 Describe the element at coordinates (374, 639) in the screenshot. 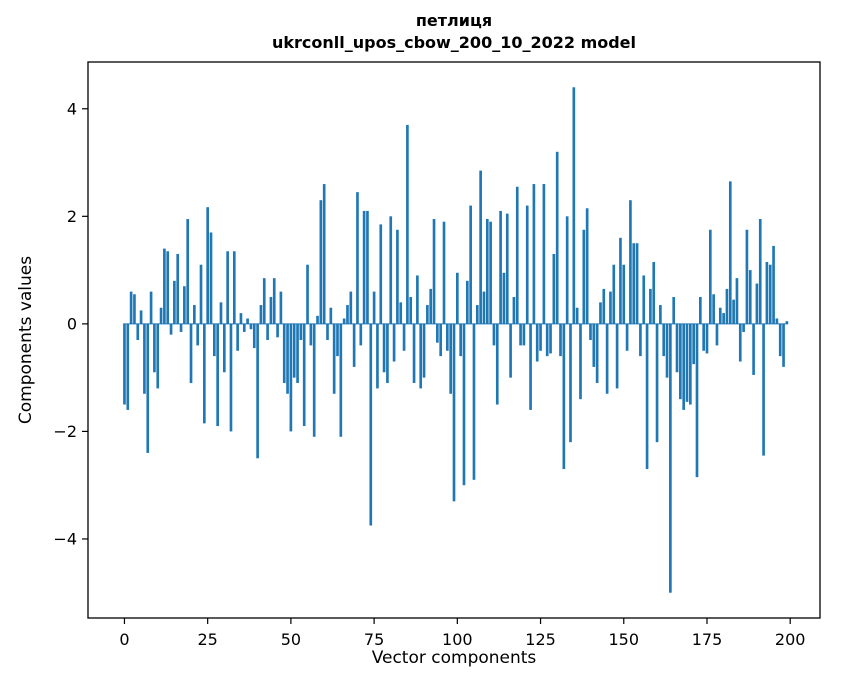

I see `x-tick-label: 75` at that location.